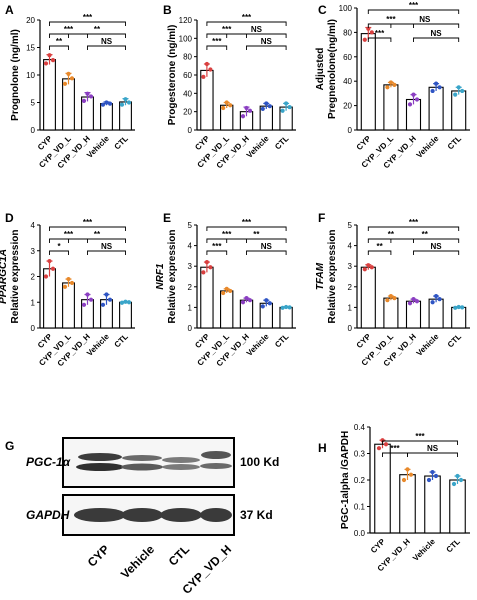 This screenshot has height=600, width=477. I want to click on y-tick-label: 15, so click(30, 48).